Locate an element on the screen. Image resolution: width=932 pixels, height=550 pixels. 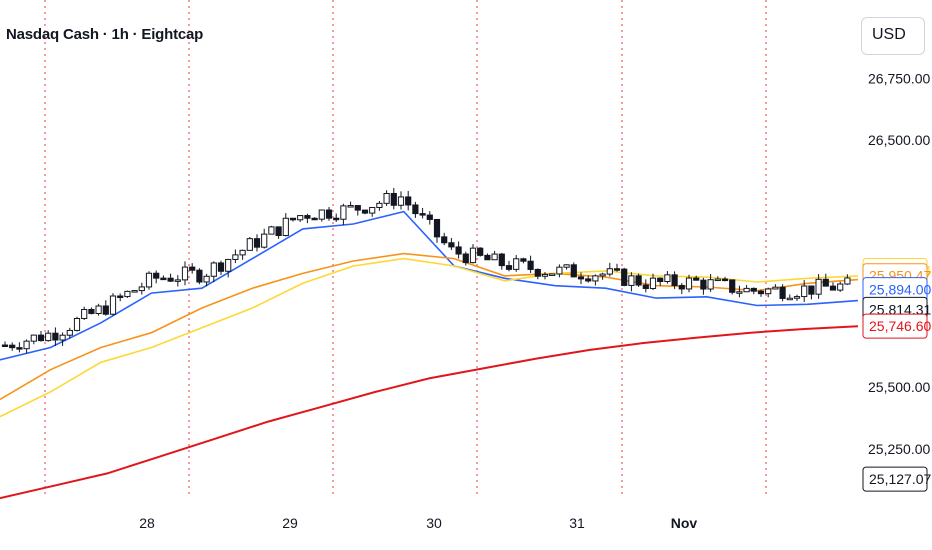
x-tick-label: 30 is located at coordinates (434, 523).